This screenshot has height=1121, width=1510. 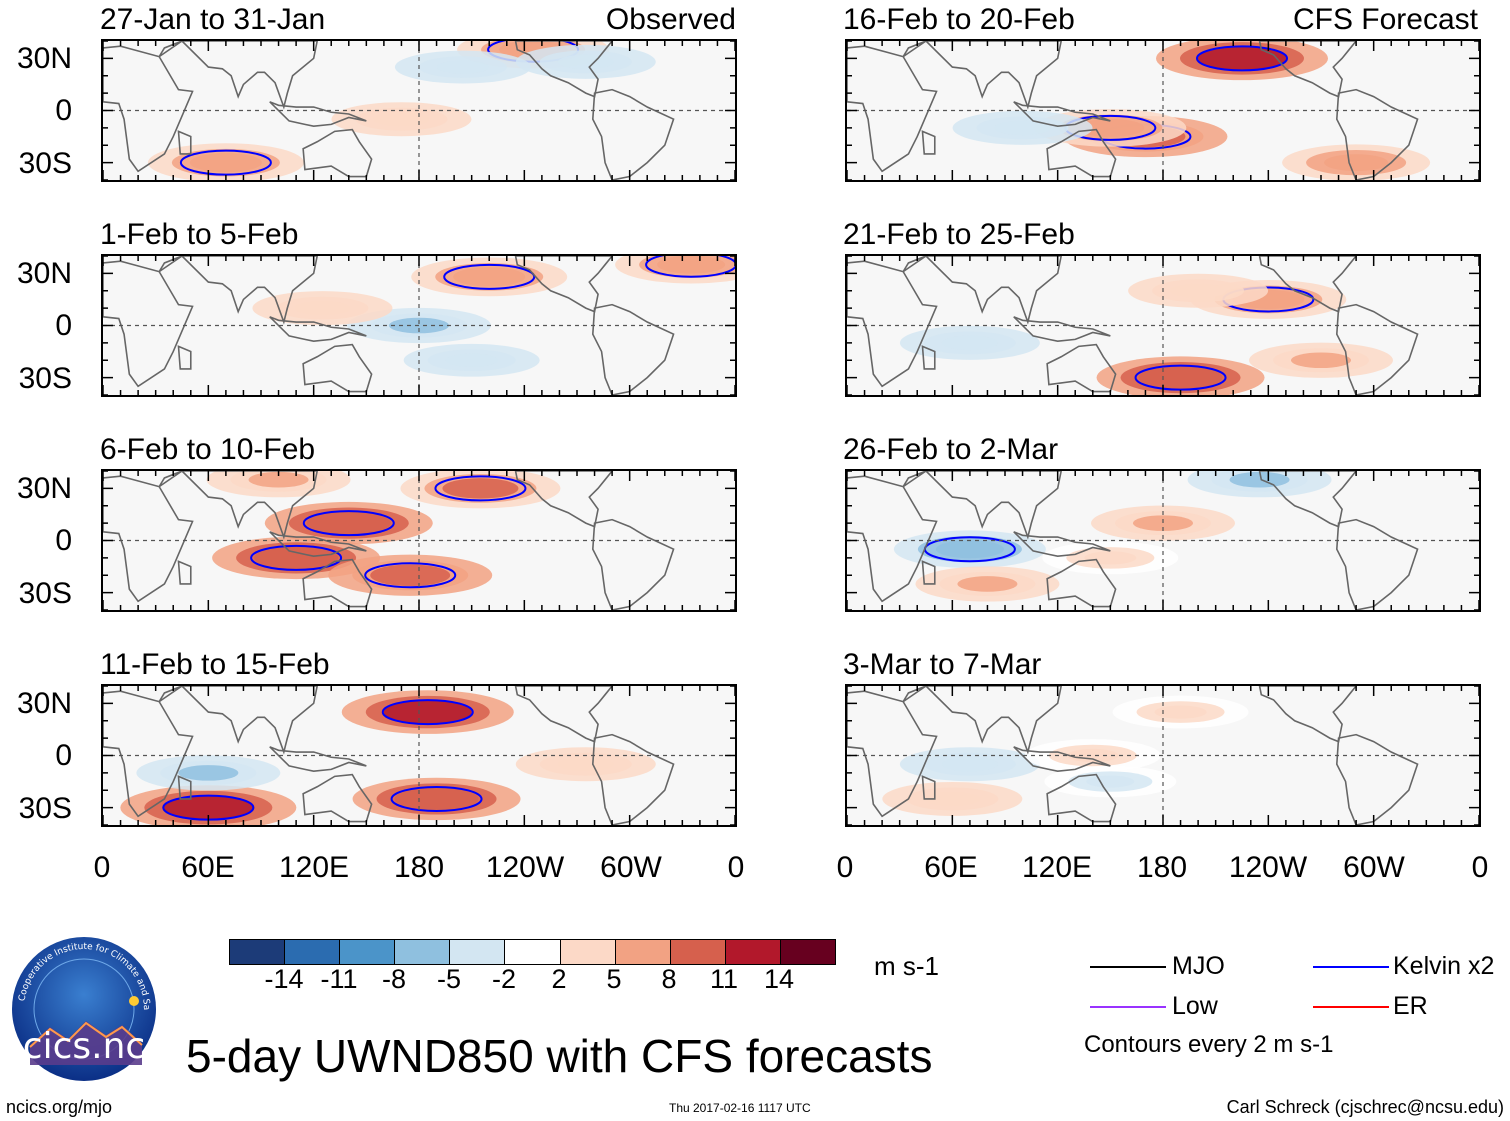 What do you see at coordinates (942, 664) in the screenshot?
I see `panel-title: 3-Mar to 7-Mar` at bounding box center [942, 664].